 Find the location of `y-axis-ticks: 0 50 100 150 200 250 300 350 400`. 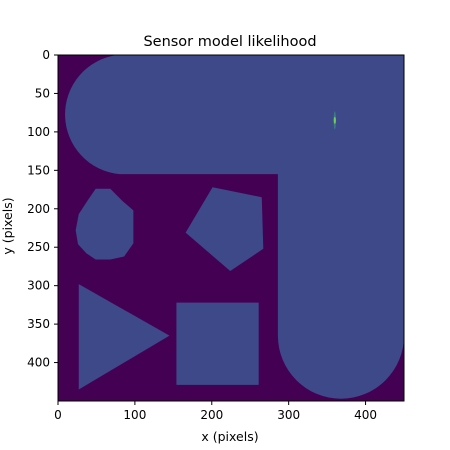

y-axis-ticks: 0 50 100 150 200 250 300 350 400 is located at coordinates (42, 209).